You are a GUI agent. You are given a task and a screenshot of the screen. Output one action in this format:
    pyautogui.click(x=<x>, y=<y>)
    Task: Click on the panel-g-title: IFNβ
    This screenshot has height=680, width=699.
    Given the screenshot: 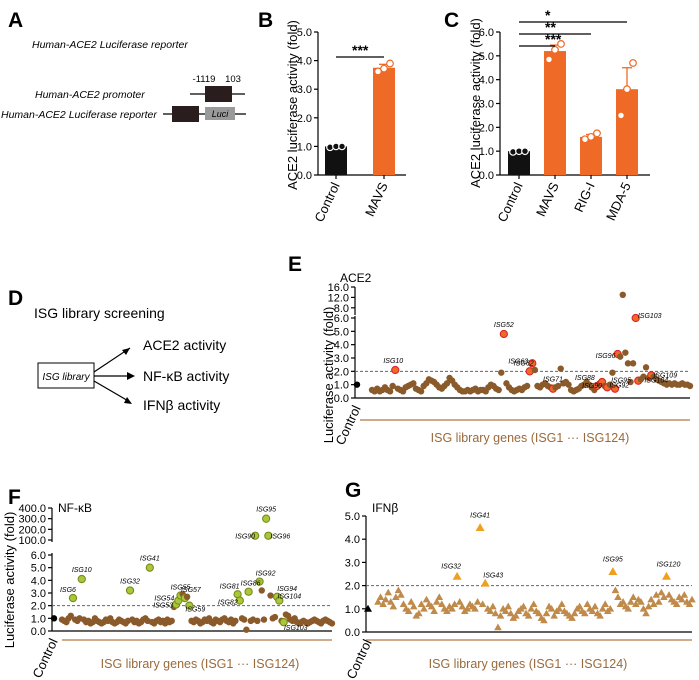 What is the action you would take?
    pyautogui.click(x=385, y=508)
    